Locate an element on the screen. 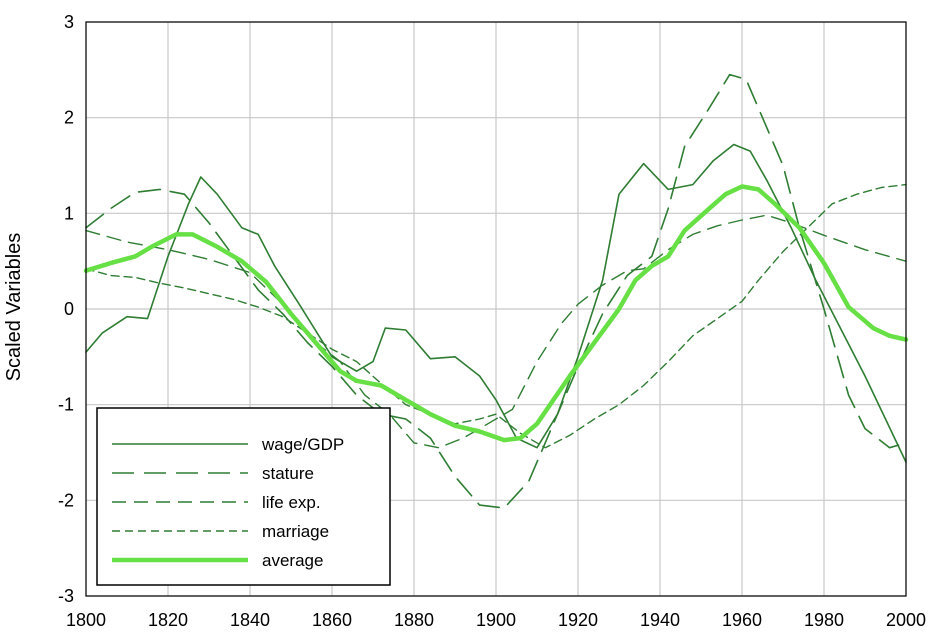 Image resolution: width=950 pixels, height=640 pixels. x-tick-label: 1920 is located at coordinates (578, 620).